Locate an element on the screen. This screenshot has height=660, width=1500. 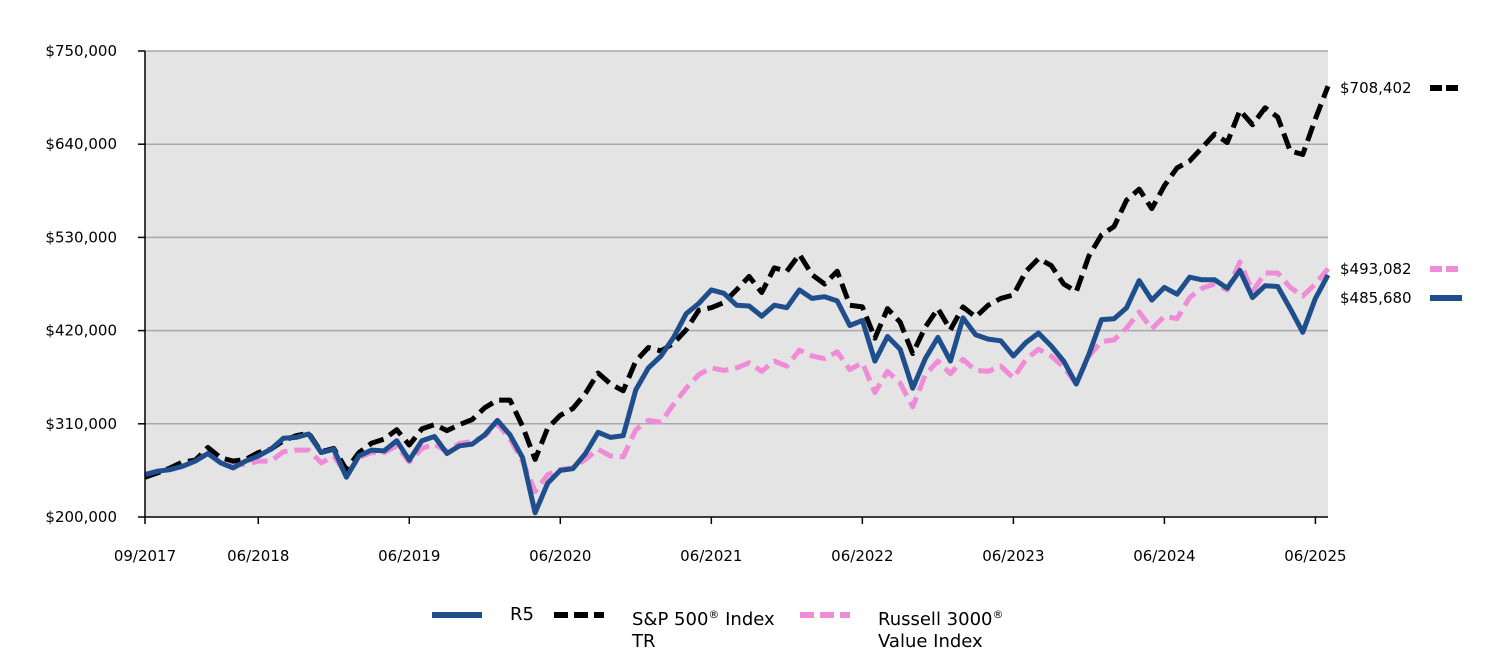
y-tick-label: $420,000 is located at coordinates (81, 331).